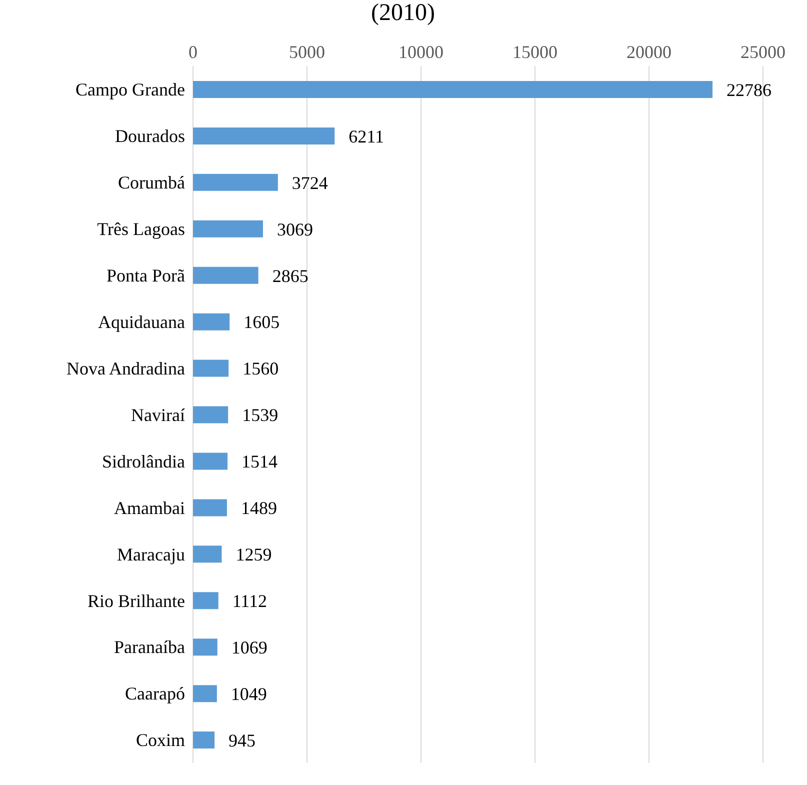 Image resolution: width=807 pixels, height=785 pixels. I want to click on x-tick-label: 0, so click(193, 52).